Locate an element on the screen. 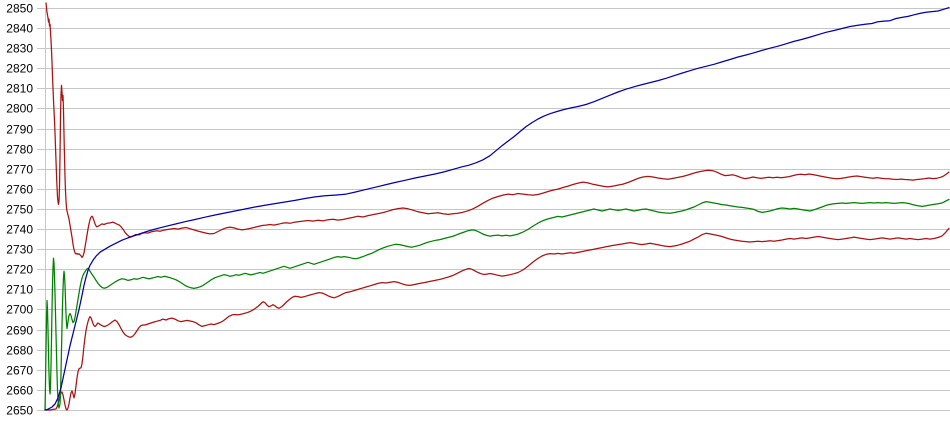  y-axis-label: 2680 is located at coordinates (19, 351).